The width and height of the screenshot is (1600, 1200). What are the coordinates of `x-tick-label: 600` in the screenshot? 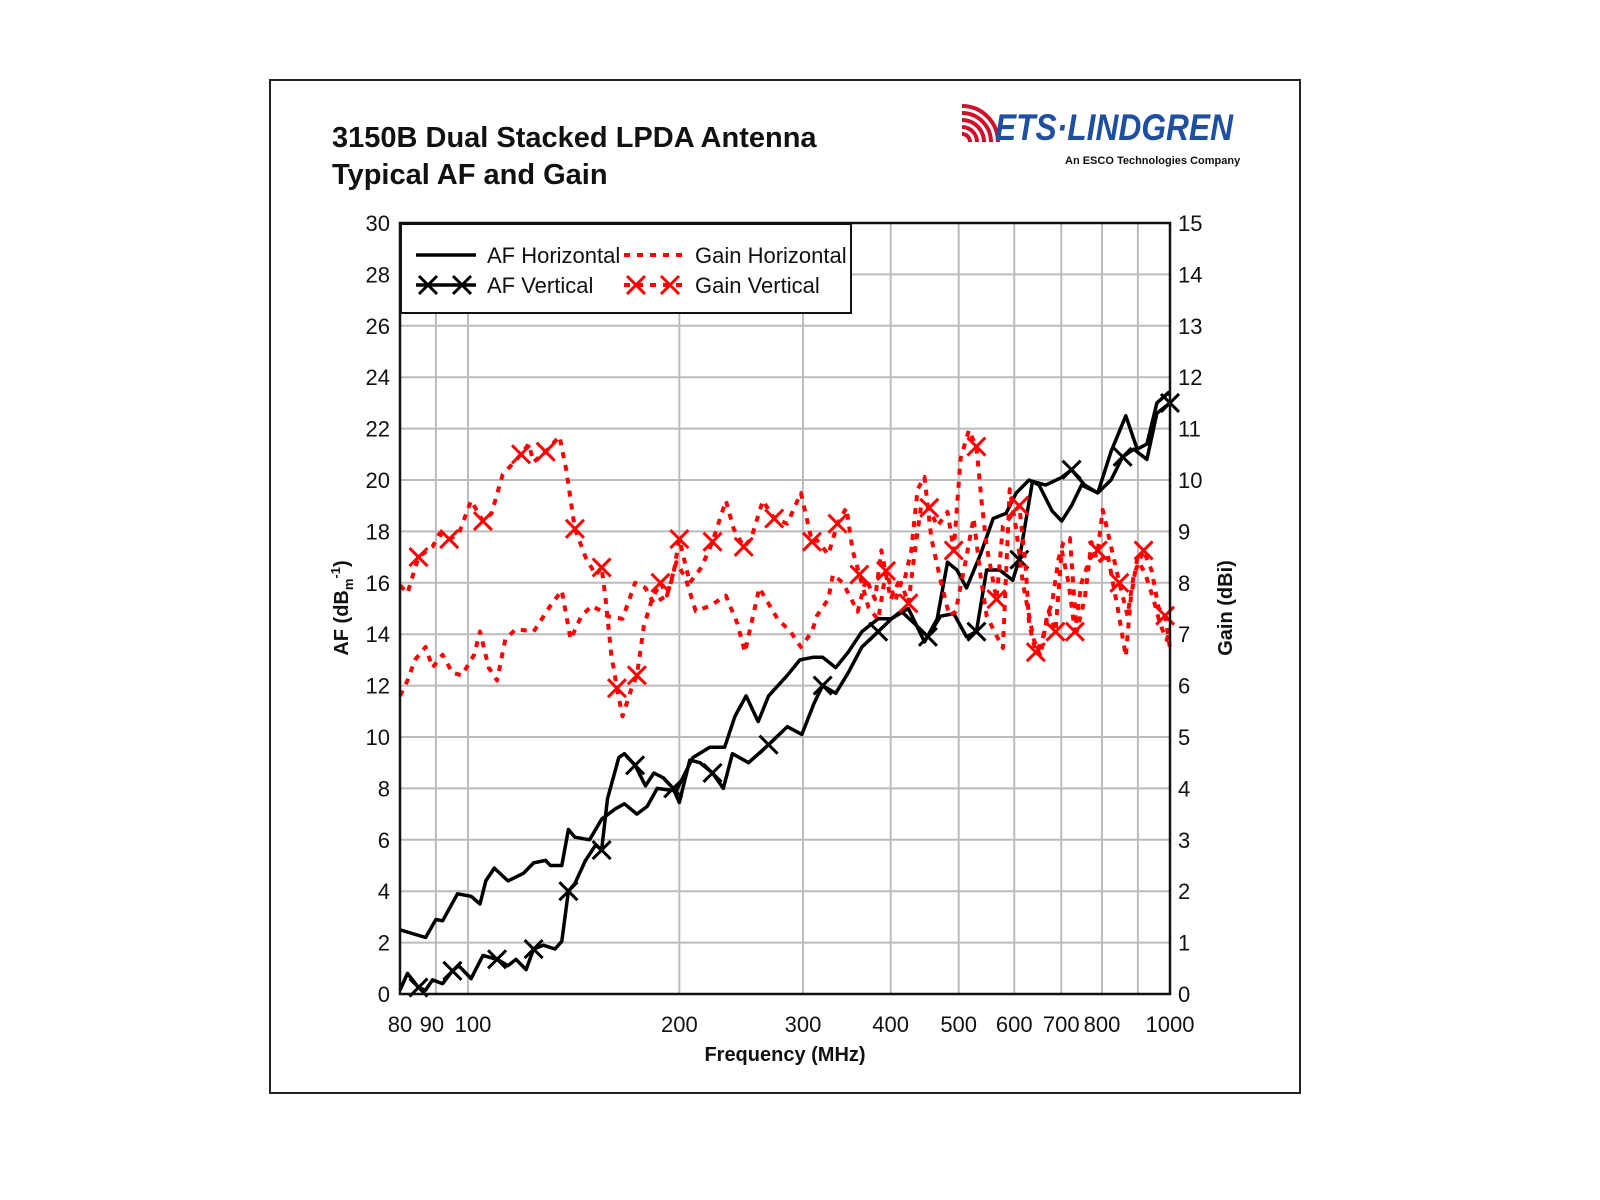 It's located at (1014, 1024).